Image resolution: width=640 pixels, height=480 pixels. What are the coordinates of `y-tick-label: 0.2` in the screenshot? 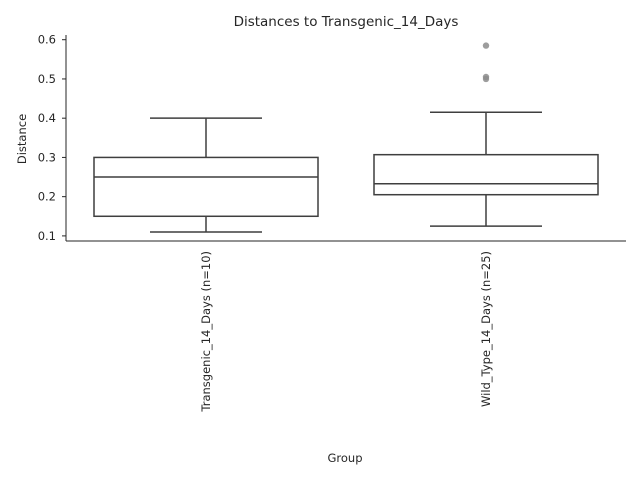 It's located at (47, 197).